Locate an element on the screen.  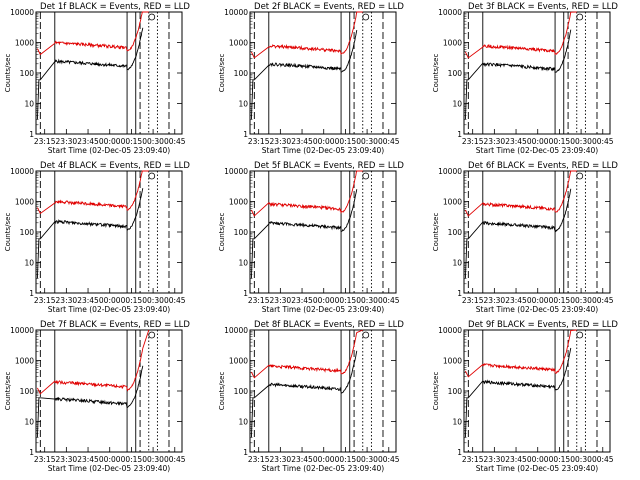
panel-title: Det 4f BLACK = Events, RED = LLD is located at coordinates (115, 166).